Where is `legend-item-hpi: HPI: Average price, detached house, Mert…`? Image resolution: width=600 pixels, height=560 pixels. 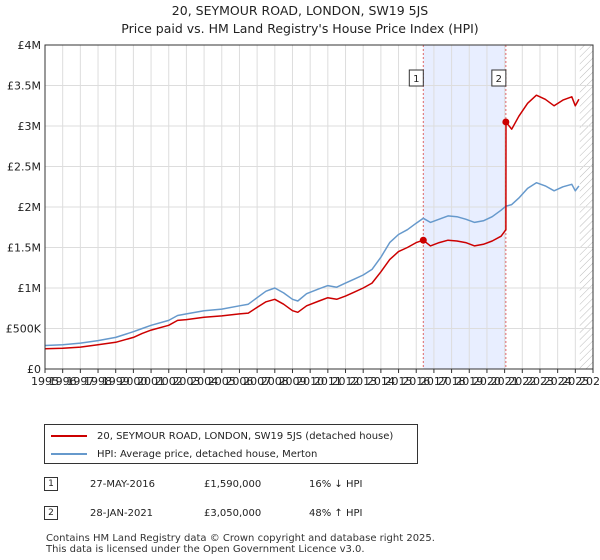
legend-item-hpi: HPI: Average price, detached house, Mert… is located at coordinates (184, 454).